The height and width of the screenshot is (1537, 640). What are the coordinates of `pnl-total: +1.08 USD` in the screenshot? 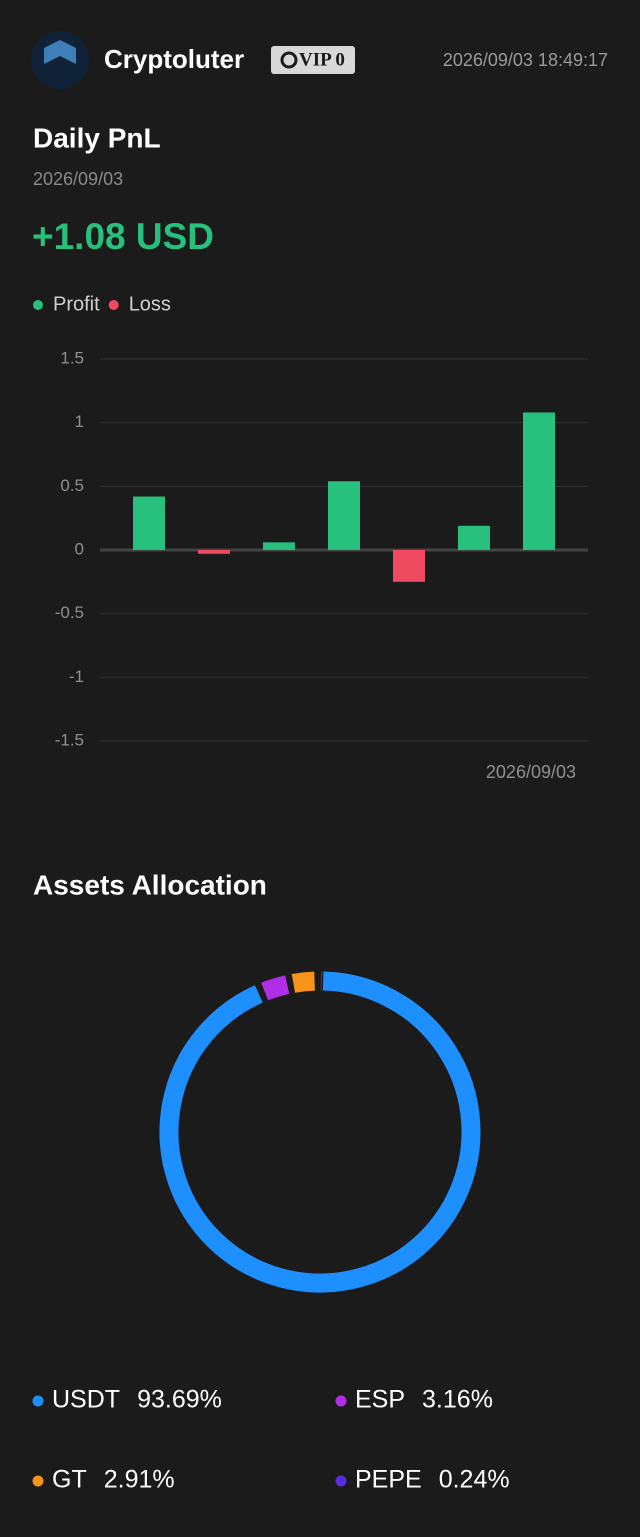 It's located at (123, 236).